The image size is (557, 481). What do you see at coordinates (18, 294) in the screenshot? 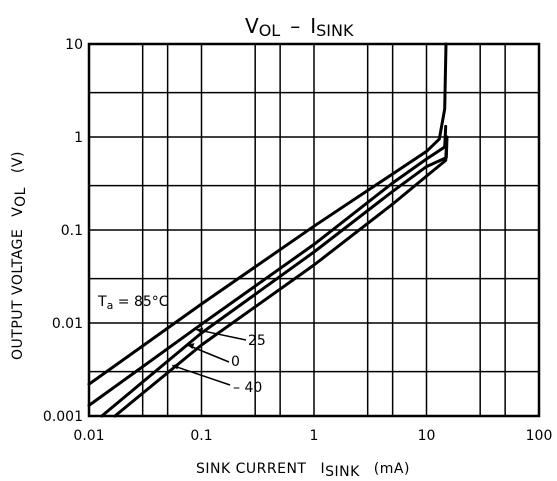
I see `y-axis-text: OUTPUT VOLTAGE` at bounding box center [18, 294].